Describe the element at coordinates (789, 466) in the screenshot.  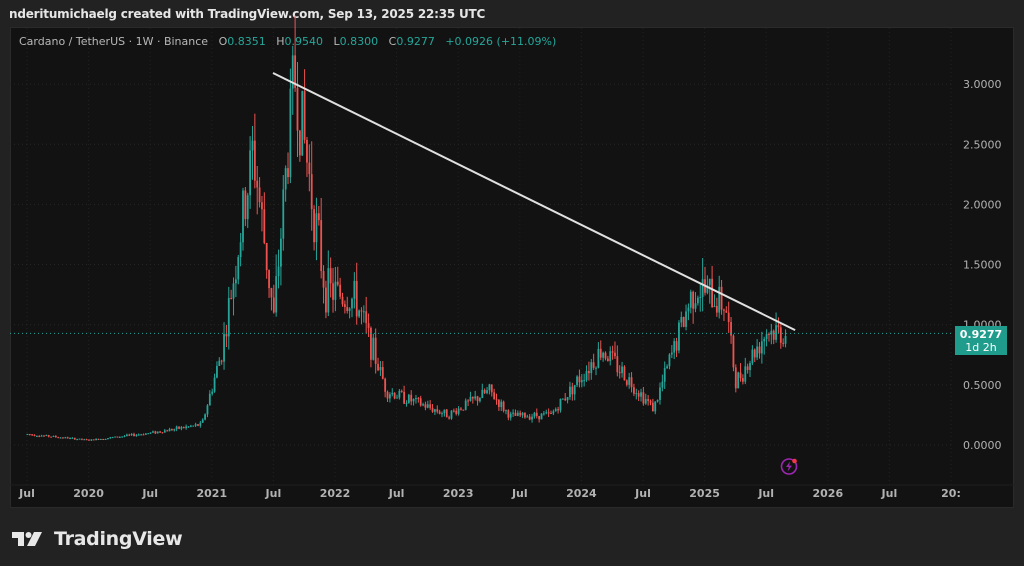
I see `lightning-bolt-alert-icon` at that location.